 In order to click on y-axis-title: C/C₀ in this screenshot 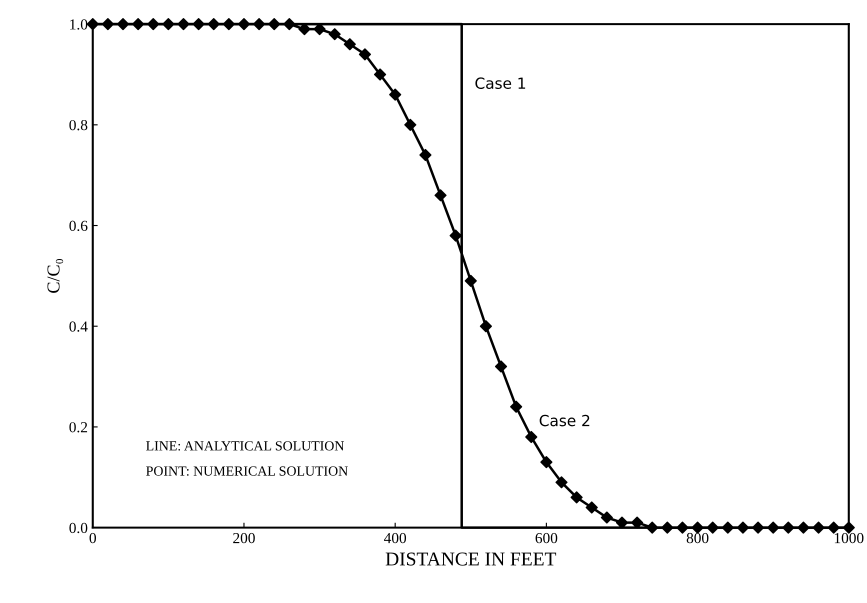, I will do `click(55, 276)`.